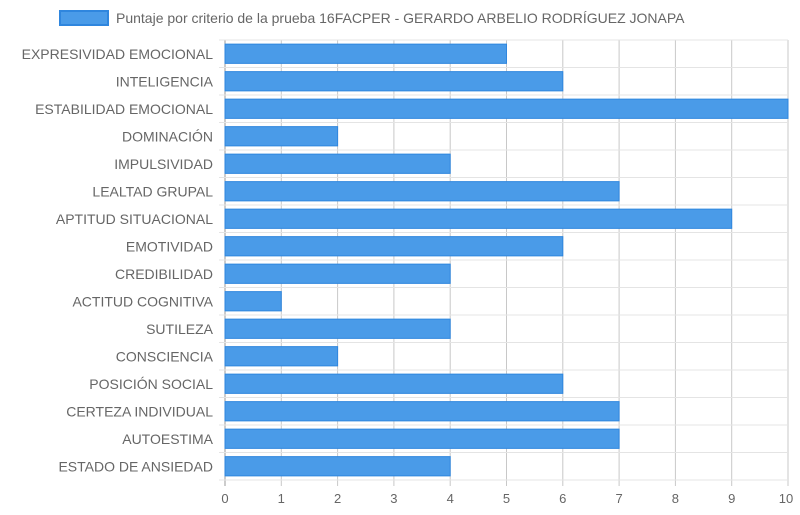 This screenshot has height=515, width=800. Describe the element at coordinates (167, 439) in the screenshot. I see `category-label: AUTOESTIMA` at that location.